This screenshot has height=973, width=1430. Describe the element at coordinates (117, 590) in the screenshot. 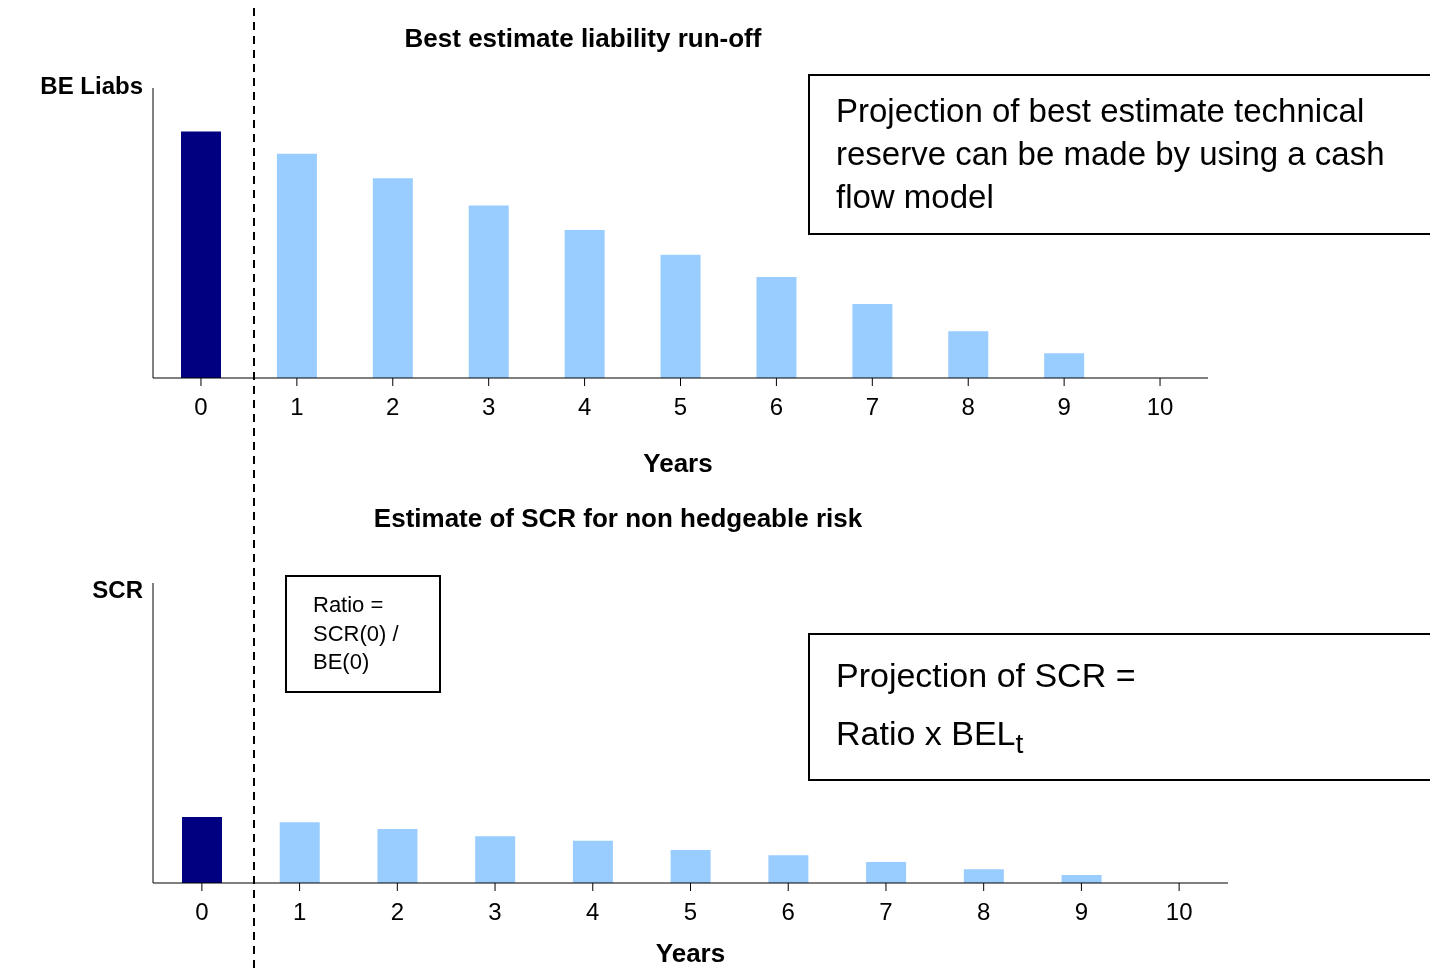

I see `y-axis-title: SCR` at that location.